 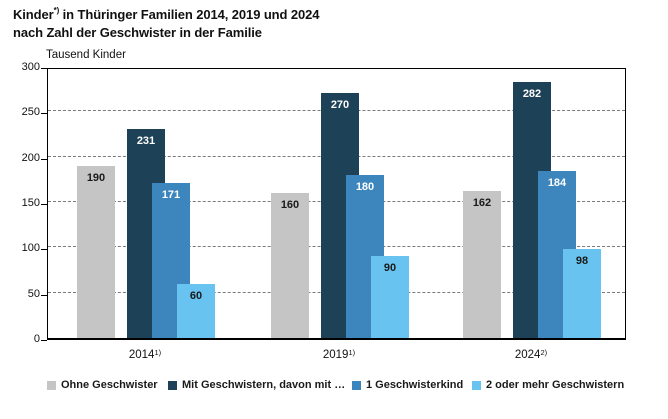 I want to click on chart-title-text: Kinder, so click(x=33, y=14).